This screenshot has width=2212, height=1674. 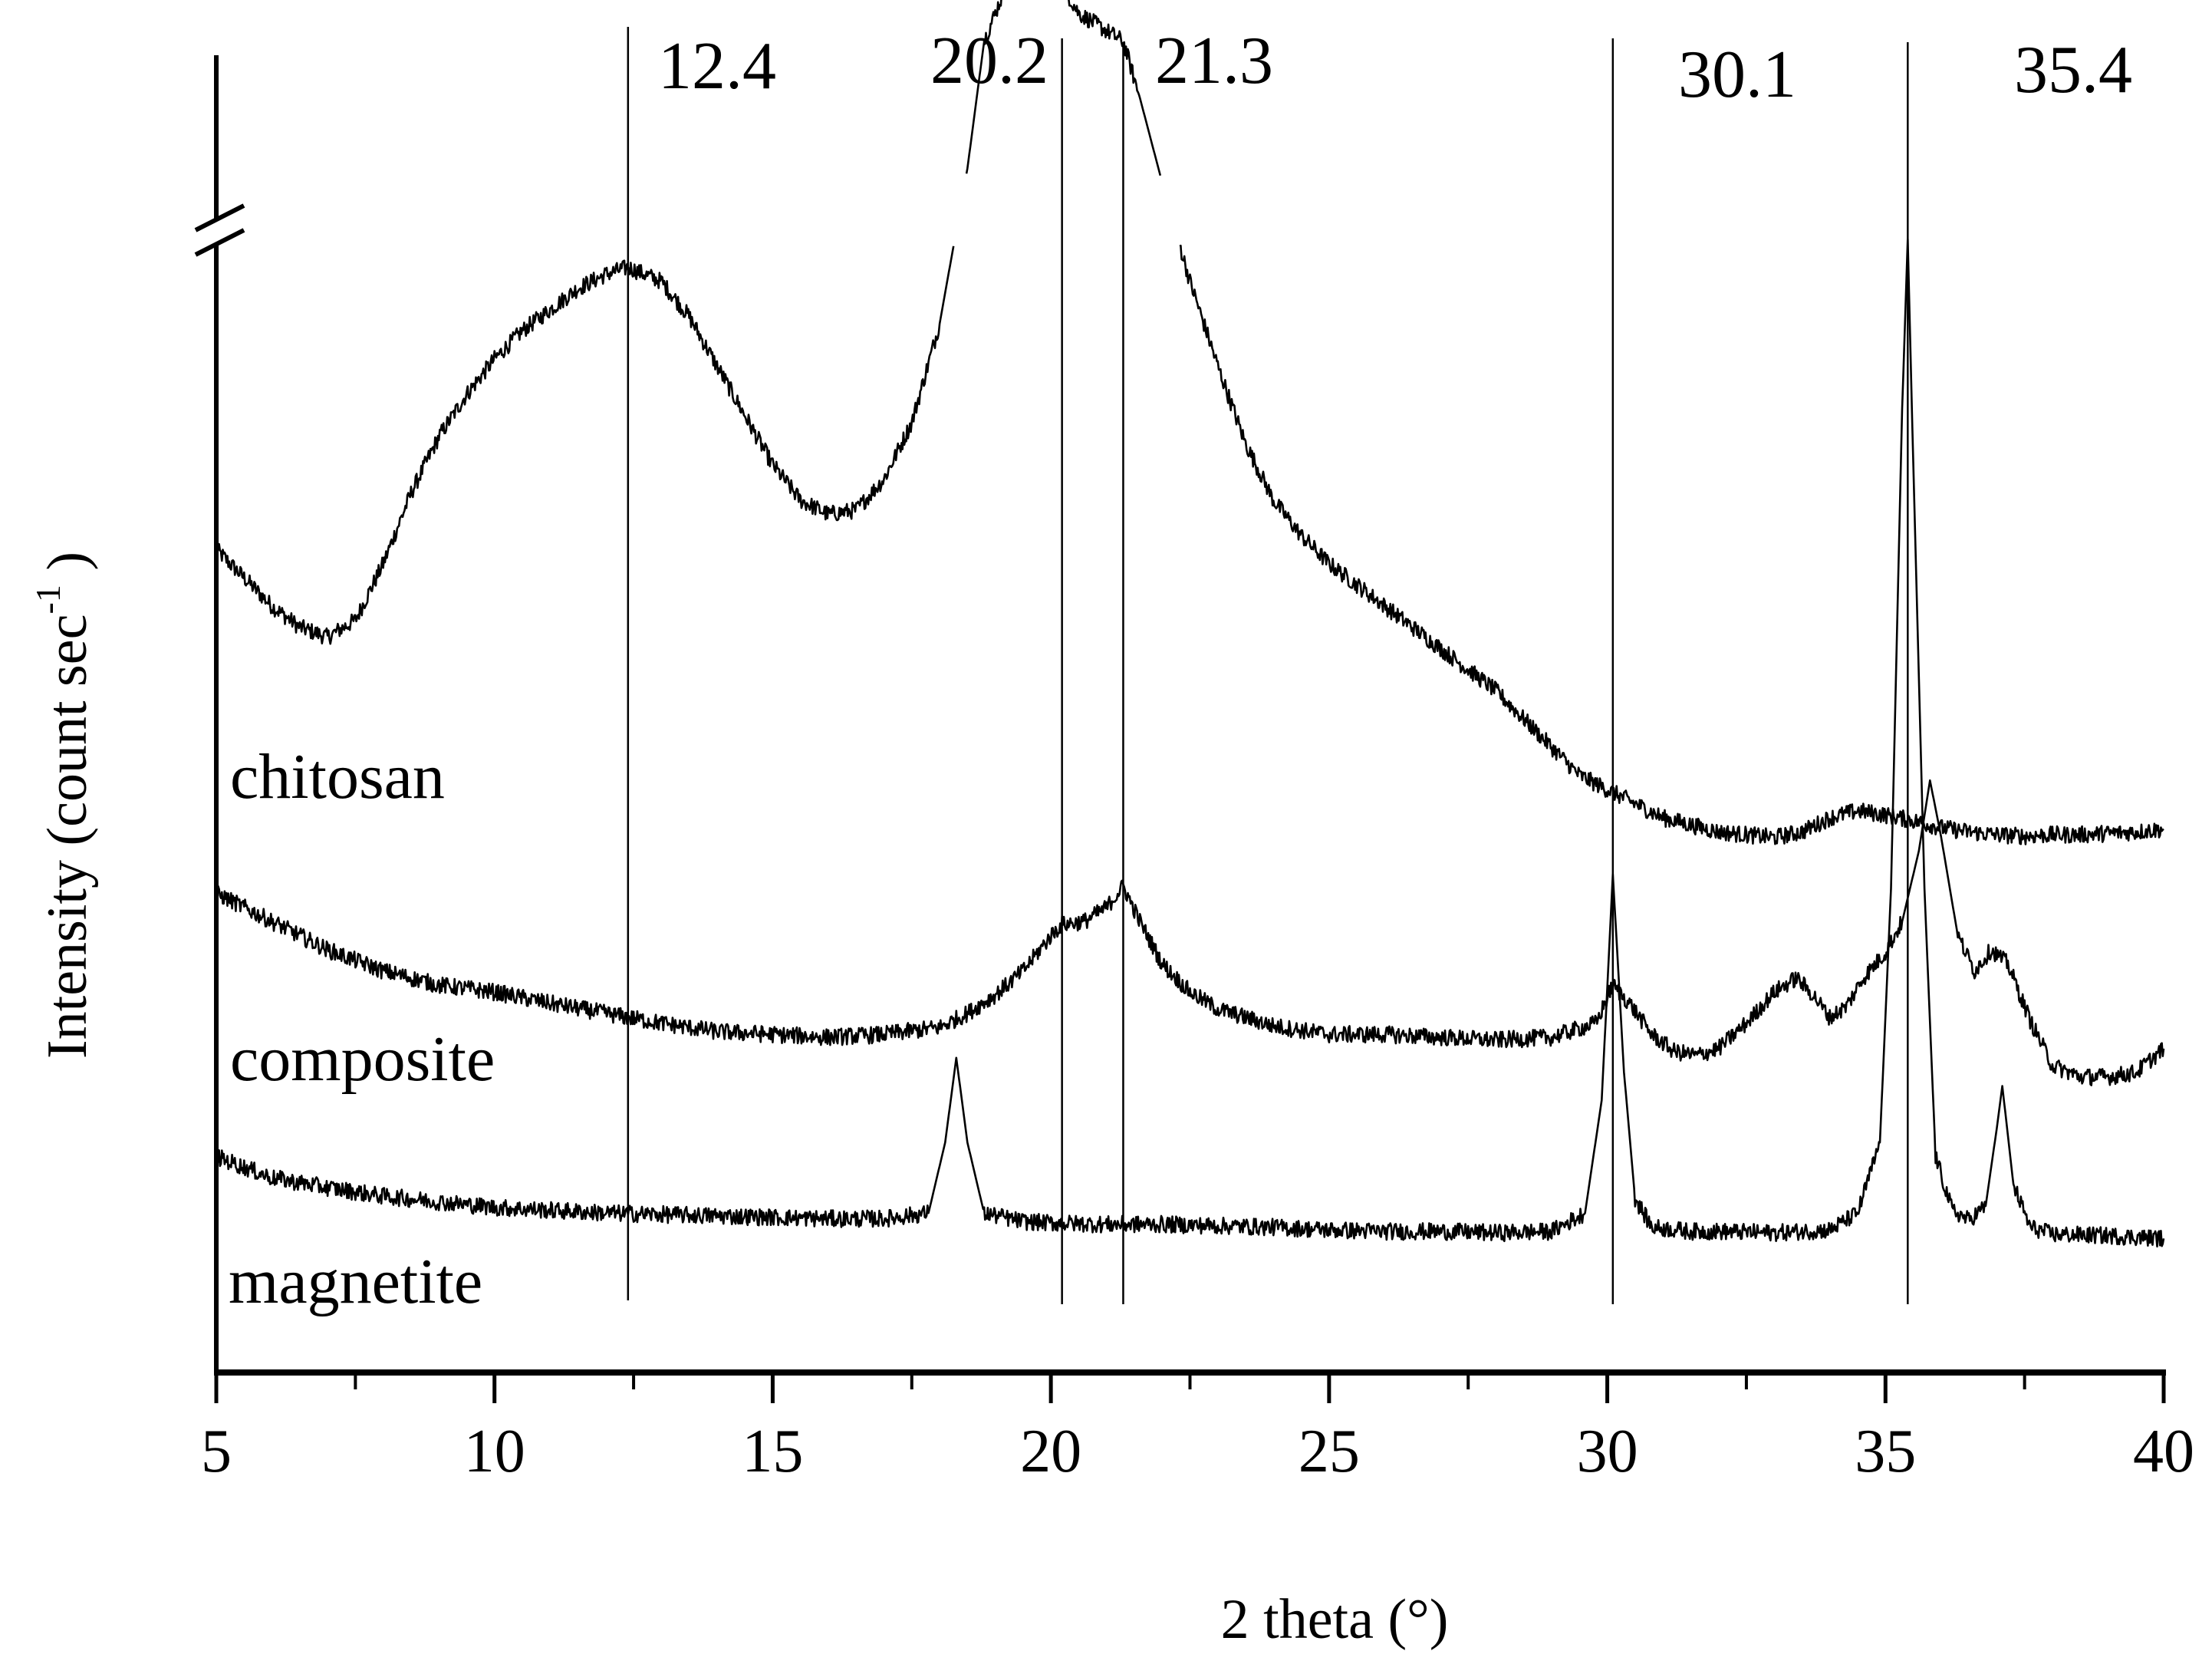 What do you see at coordinates (337, 777) in the screenshot?
I see `label-chitosan: chitosan` at bounding box center [337, 777].